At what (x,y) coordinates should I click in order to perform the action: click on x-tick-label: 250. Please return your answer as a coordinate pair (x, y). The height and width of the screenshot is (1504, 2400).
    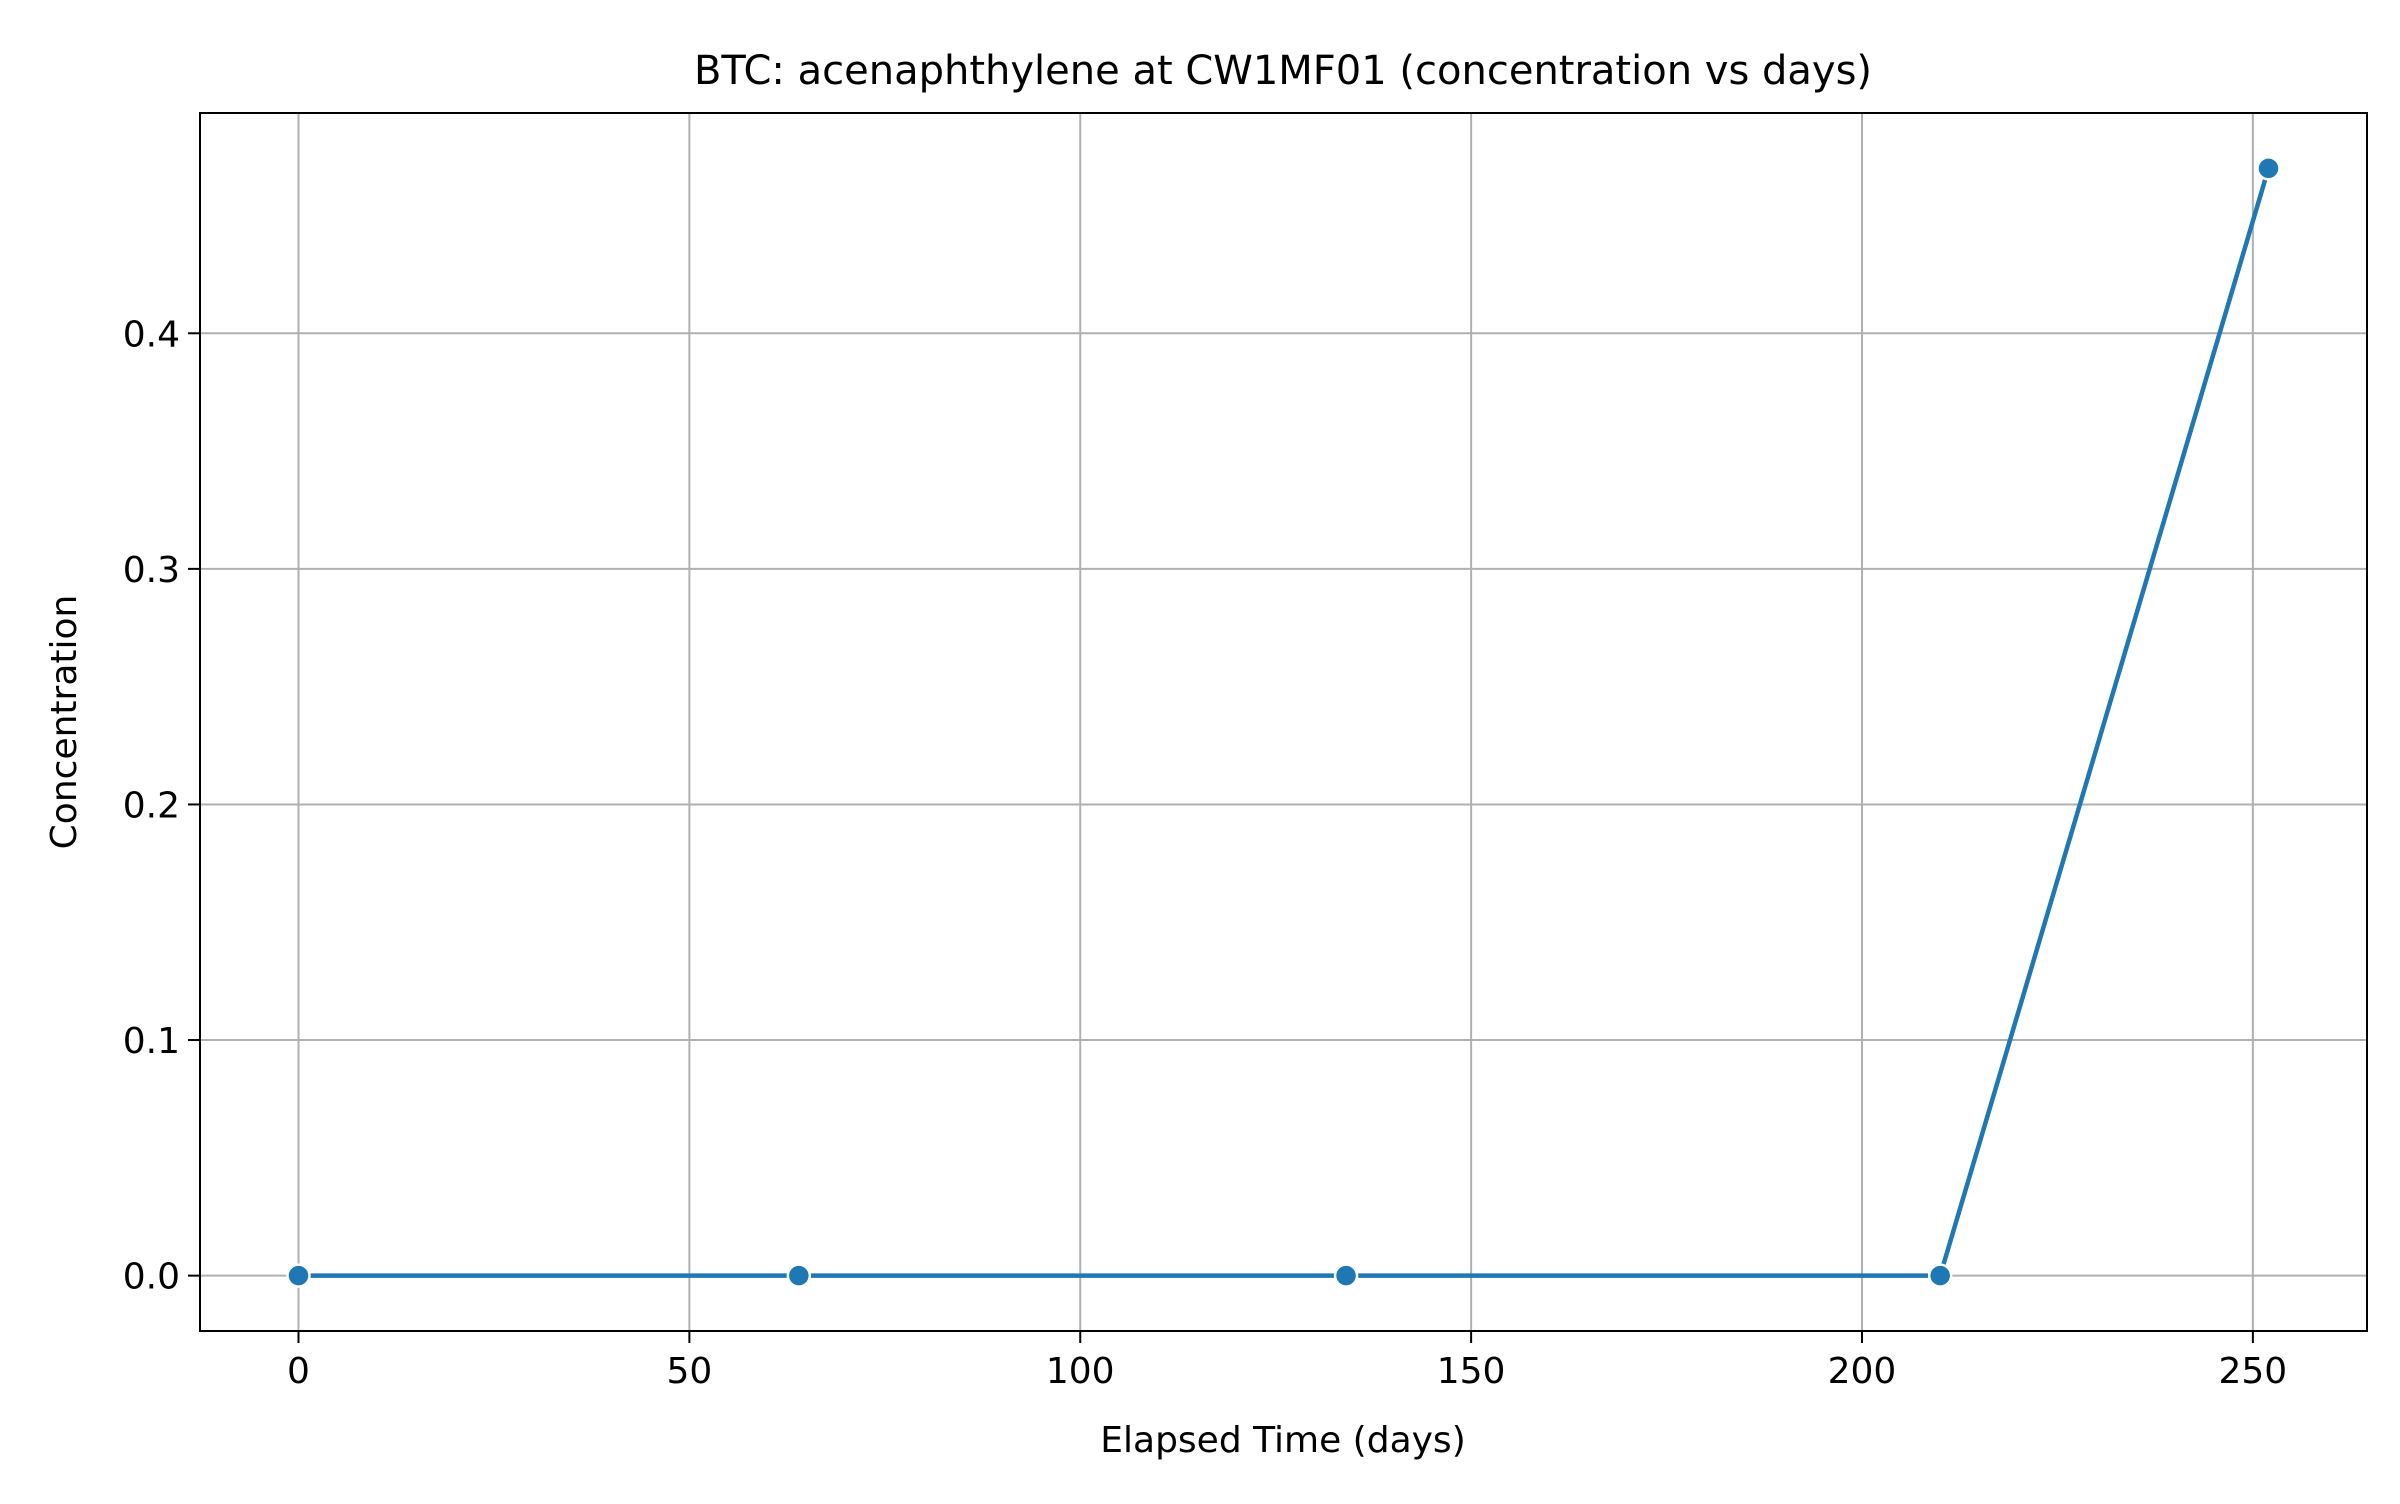
    Looking at the image, I should click on (2253, 1371).